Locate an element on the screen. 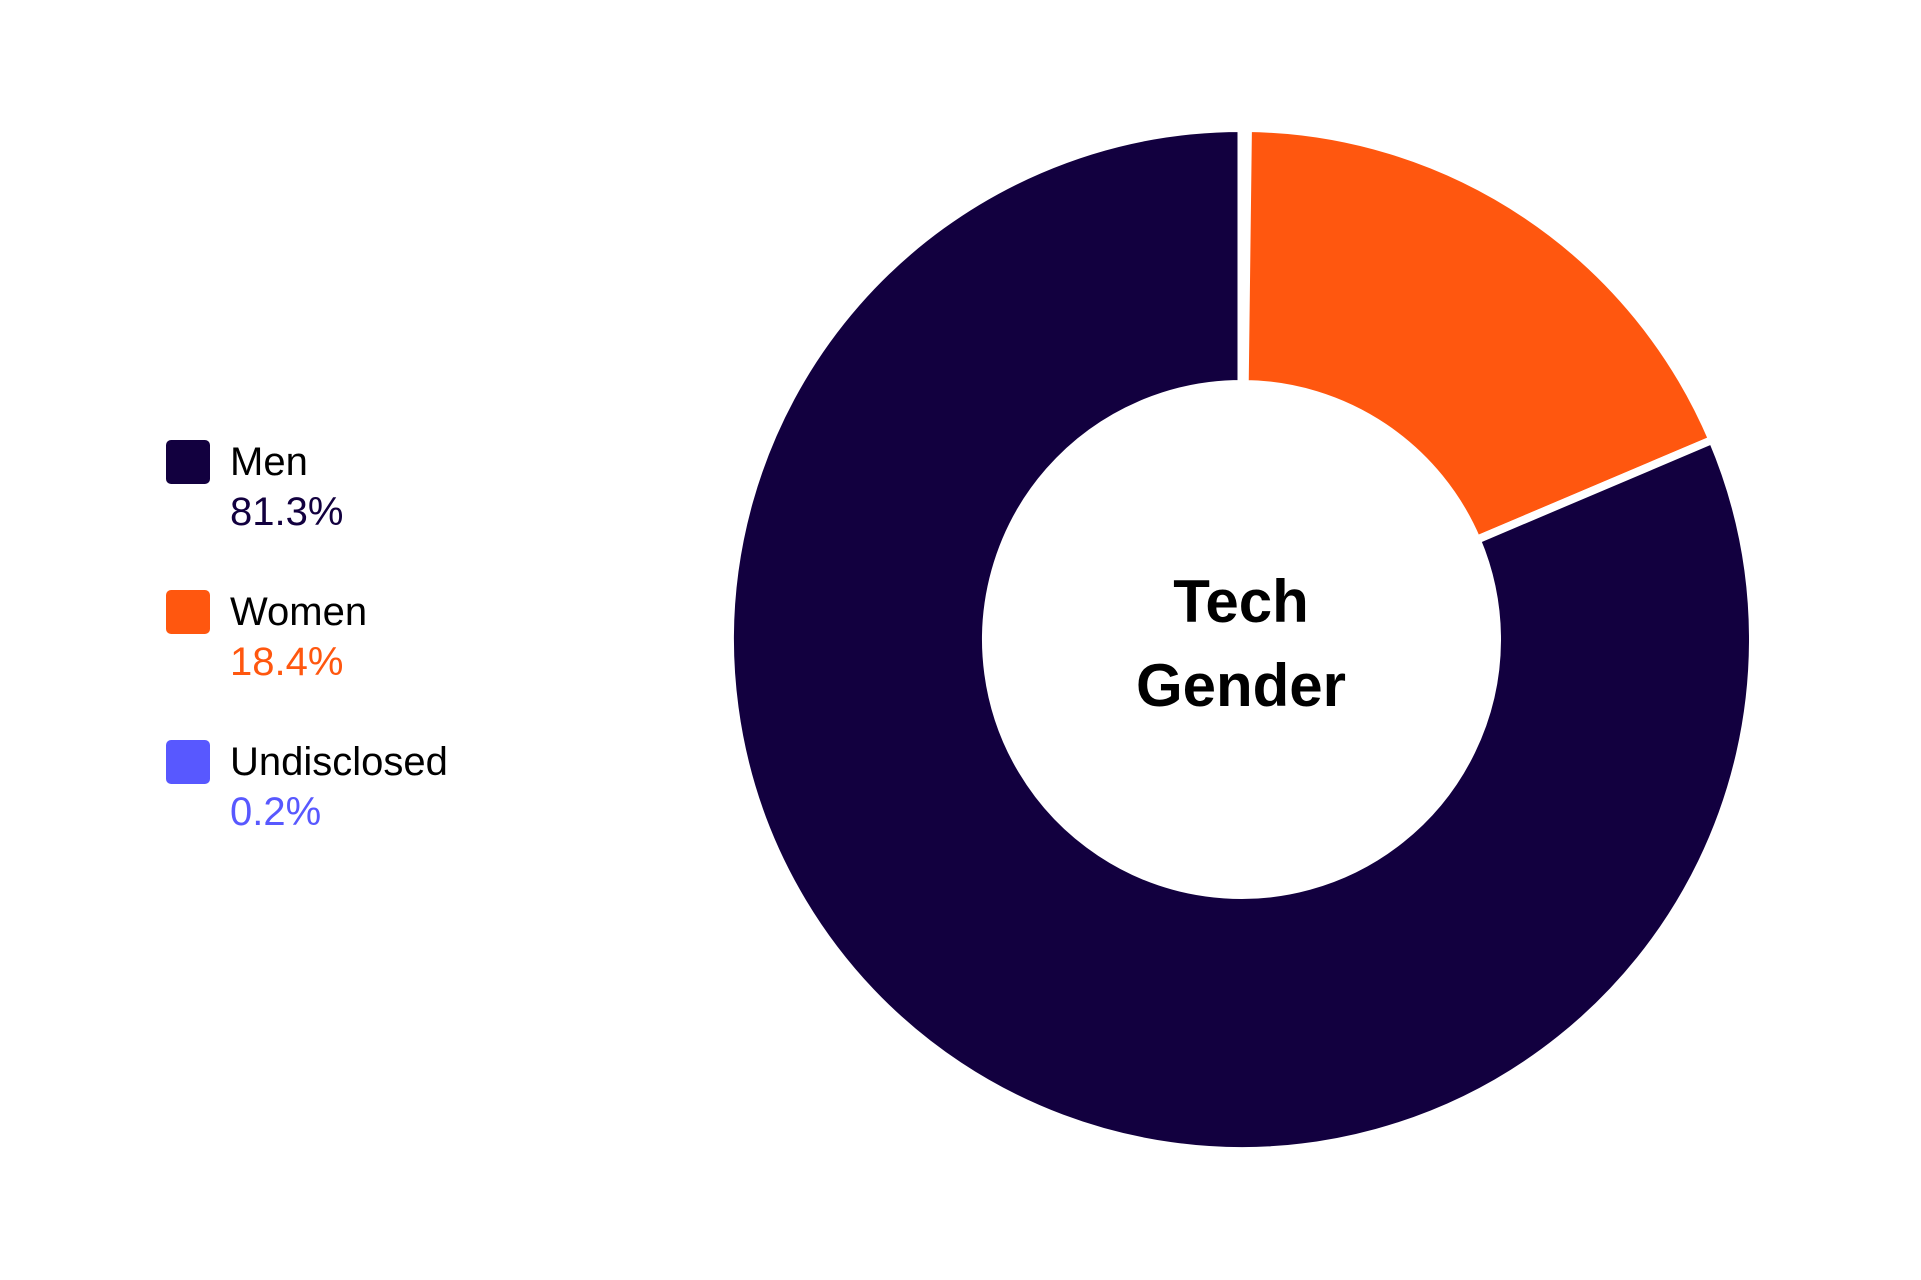 Image resolution: width=1921 pixels, height=1280 pixels. legend-label: Men is located at coordinates (269, 462).